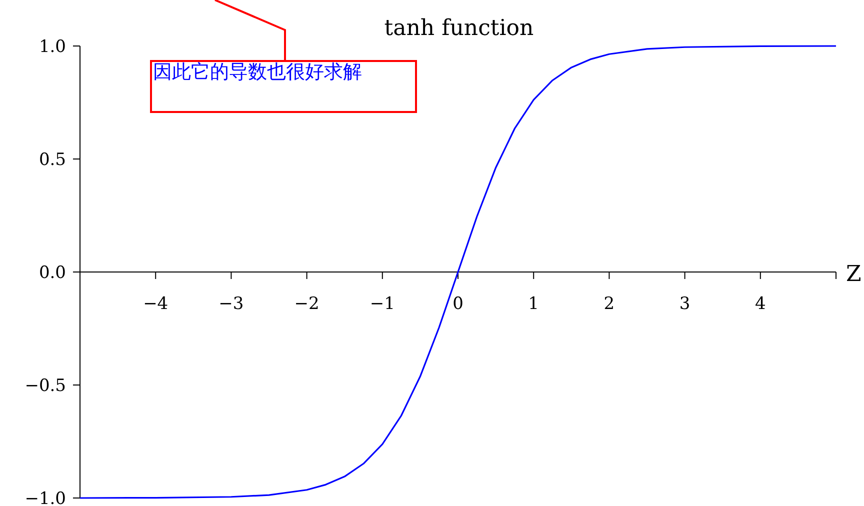 This screenshot has height=506, width=864. Describe the element at coordinates (45, 497) in the screenshot. I see `y-tick-label: −1.0` at that location.